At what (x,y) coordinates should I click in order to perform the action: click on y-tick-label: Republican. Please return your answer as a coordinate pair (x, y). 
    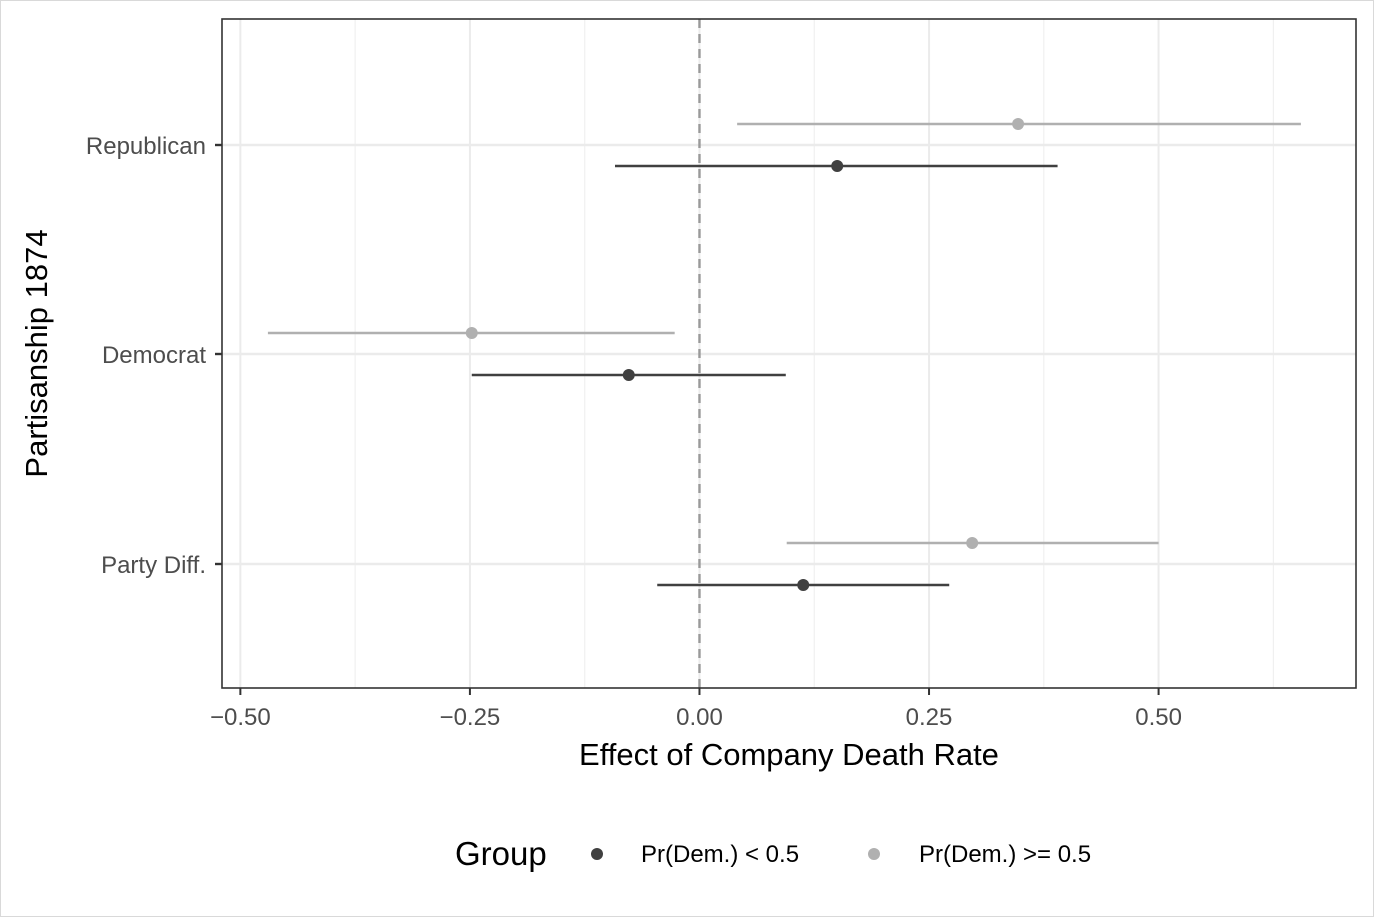
    Looking at the image, I should click on (146, 146).